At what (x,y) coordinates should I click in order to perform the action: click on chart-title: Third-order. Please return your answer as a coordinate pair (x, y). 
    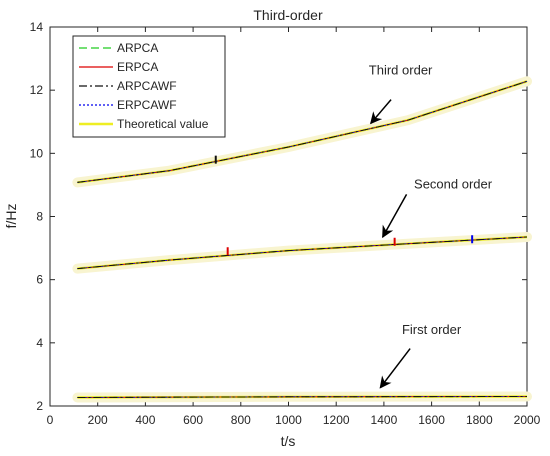
    Looking at the image, I should click on (288, 15).